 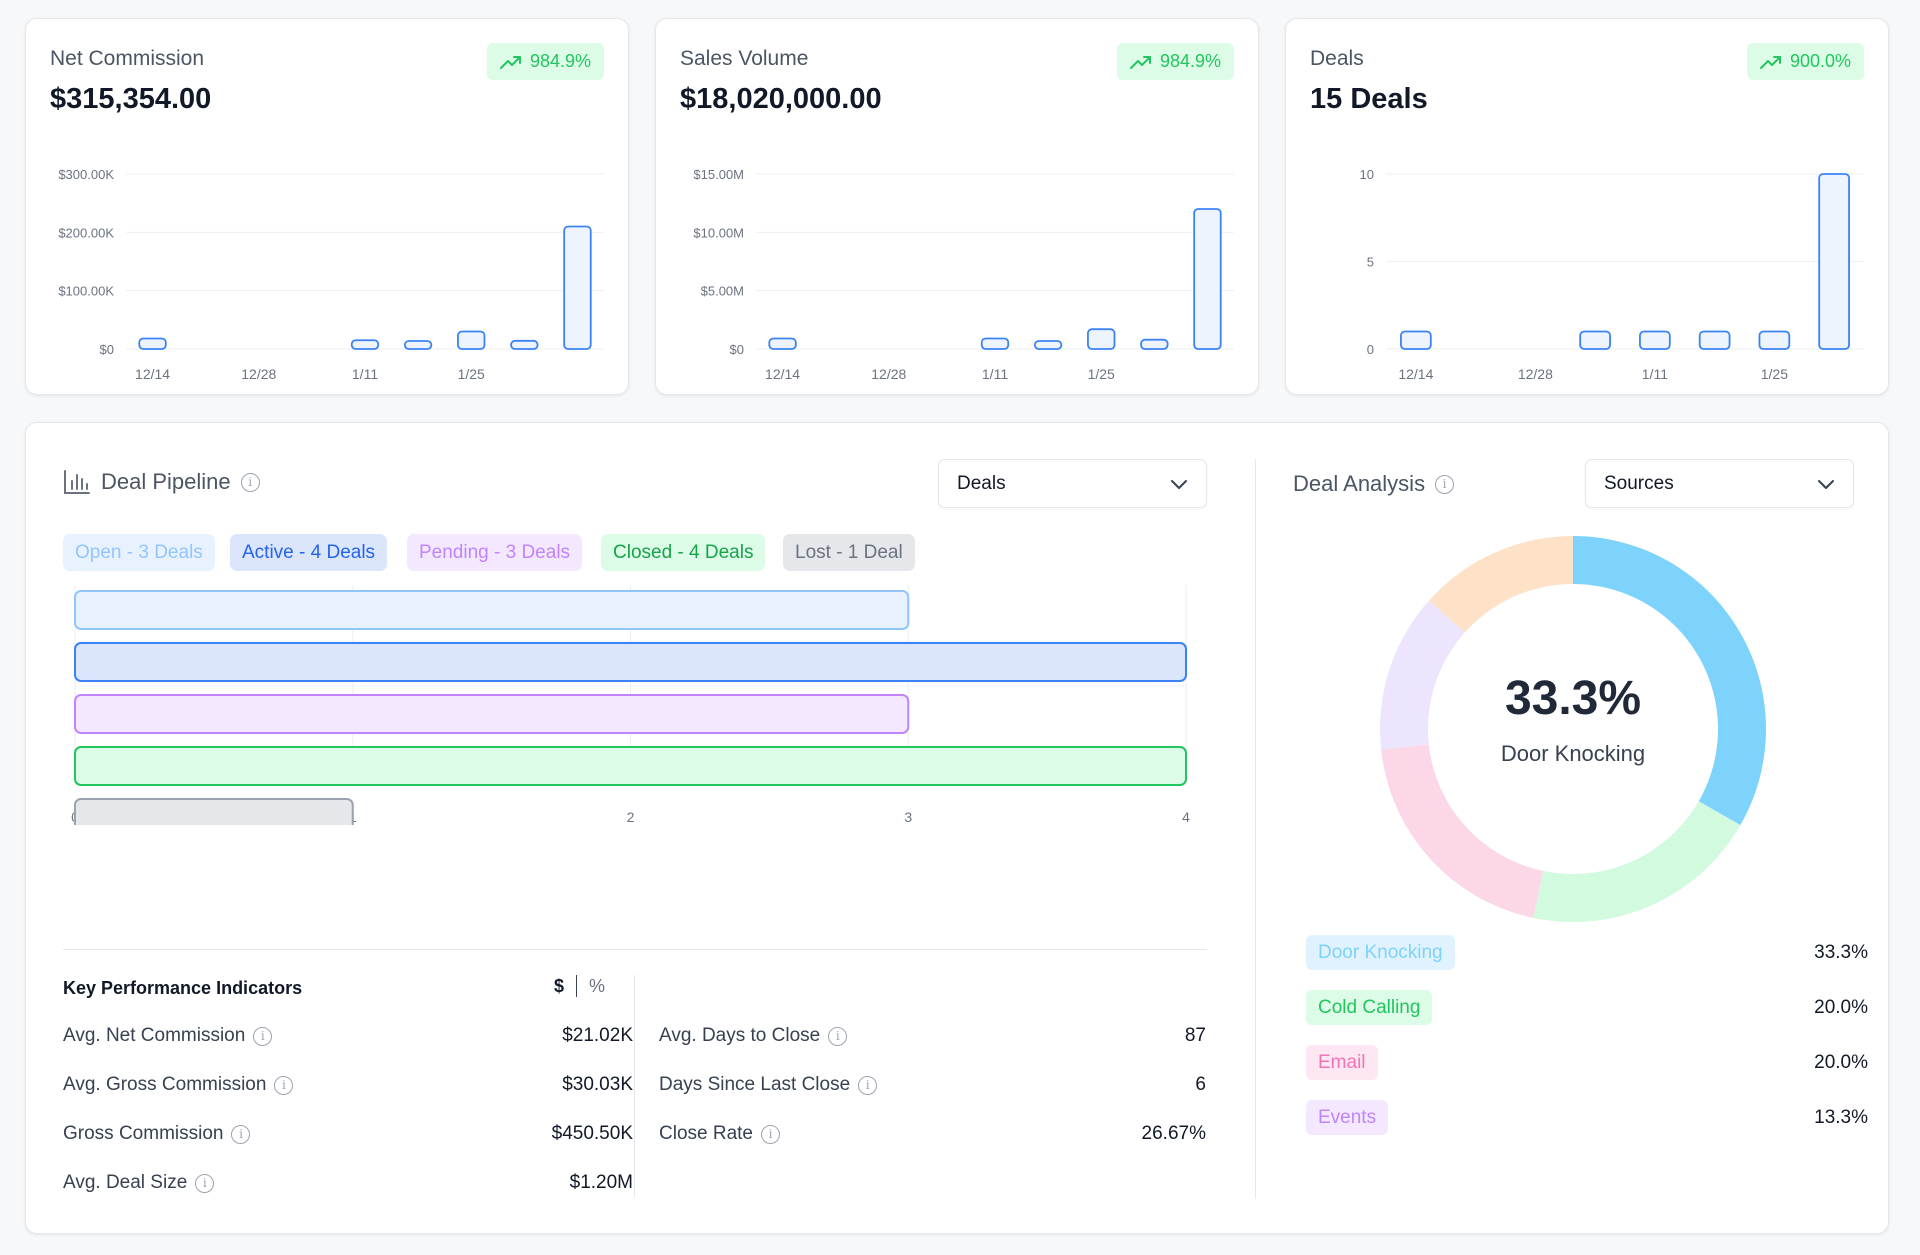 I want to click on kpi-row: Avg. Deal Size i, so click(x=139, y=1183).